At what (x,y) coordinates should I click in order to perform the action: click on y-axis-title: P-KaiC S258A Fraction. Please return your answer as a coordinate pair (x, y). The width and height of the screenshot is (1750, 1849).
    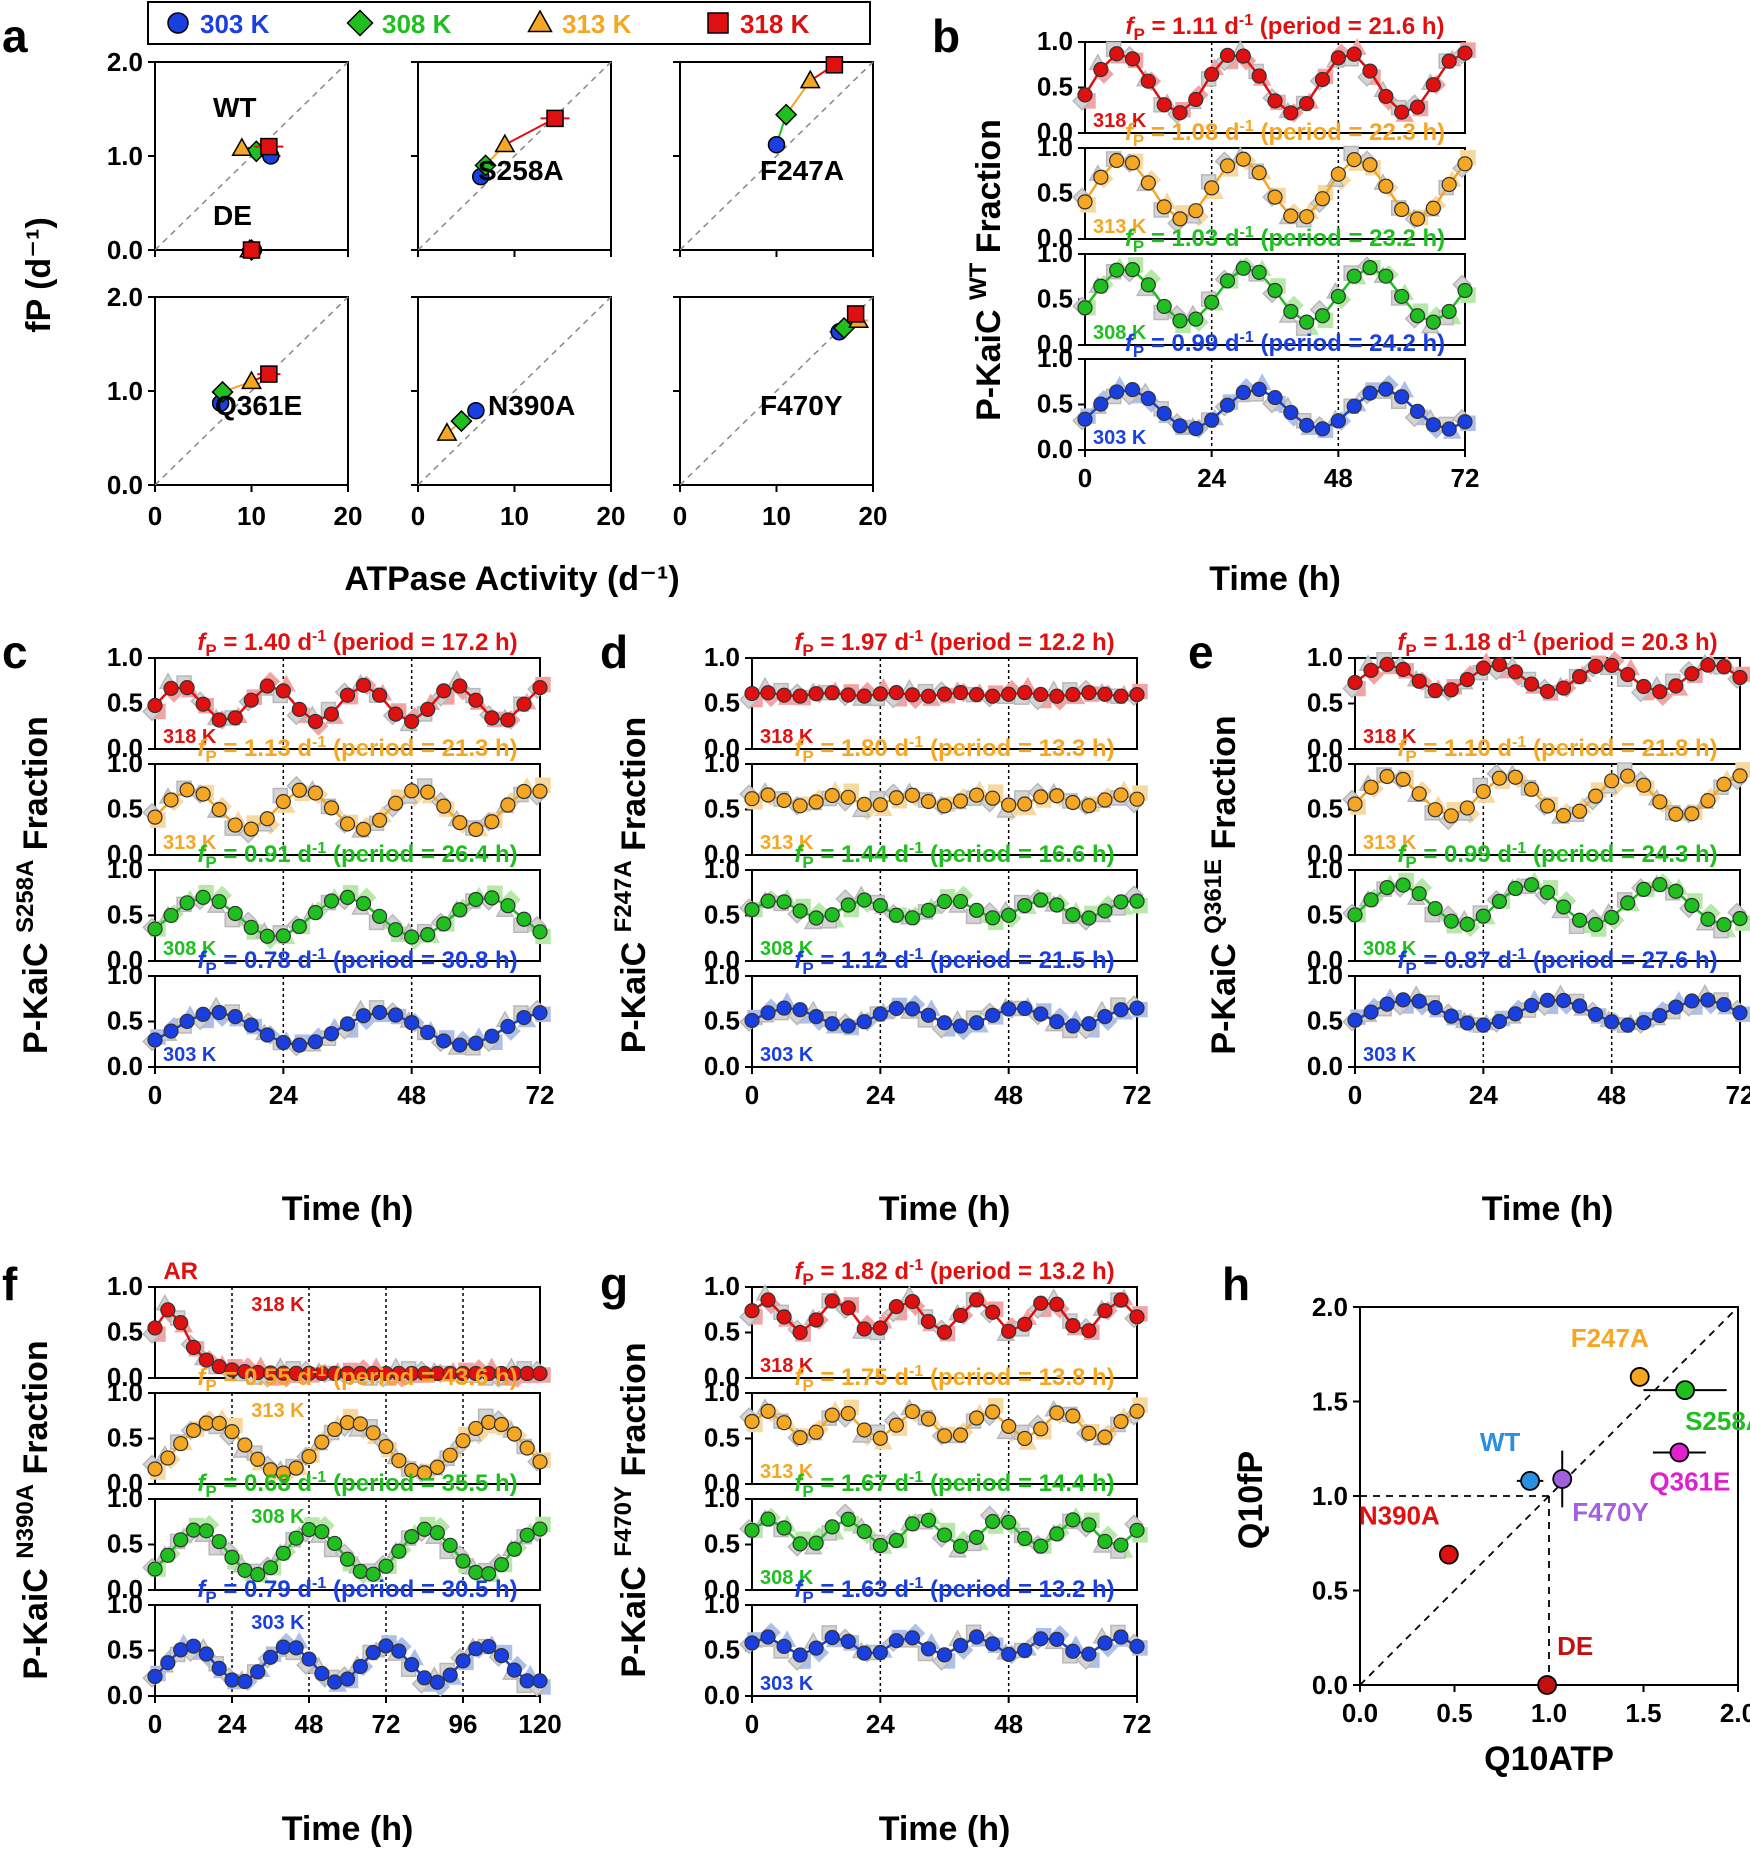
    Looking at the image, I should click on (33, 885).